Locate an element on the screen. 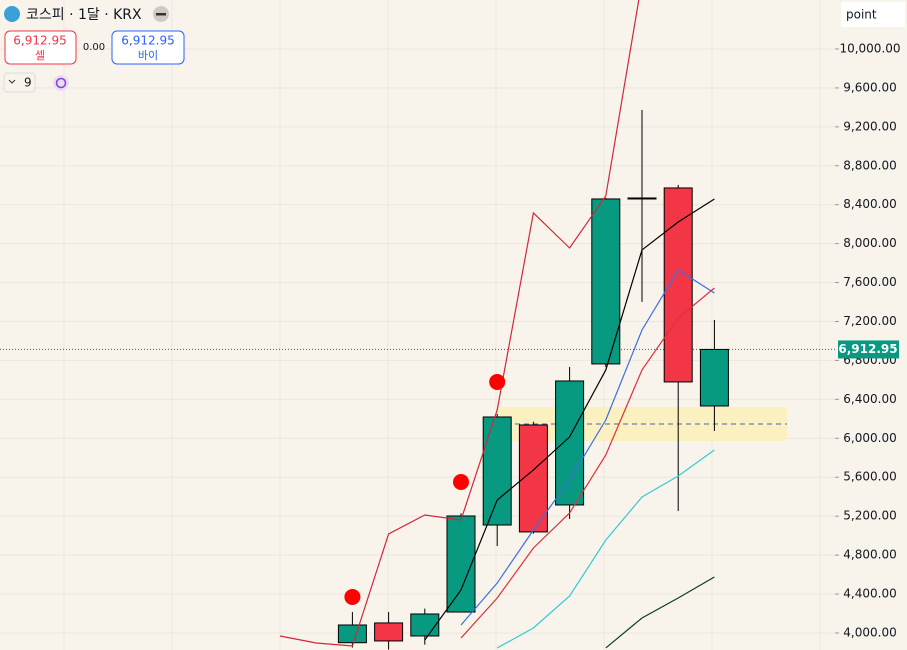 This screenshot has height=650, width=907. buy-button is located at coordinates (148, 47).